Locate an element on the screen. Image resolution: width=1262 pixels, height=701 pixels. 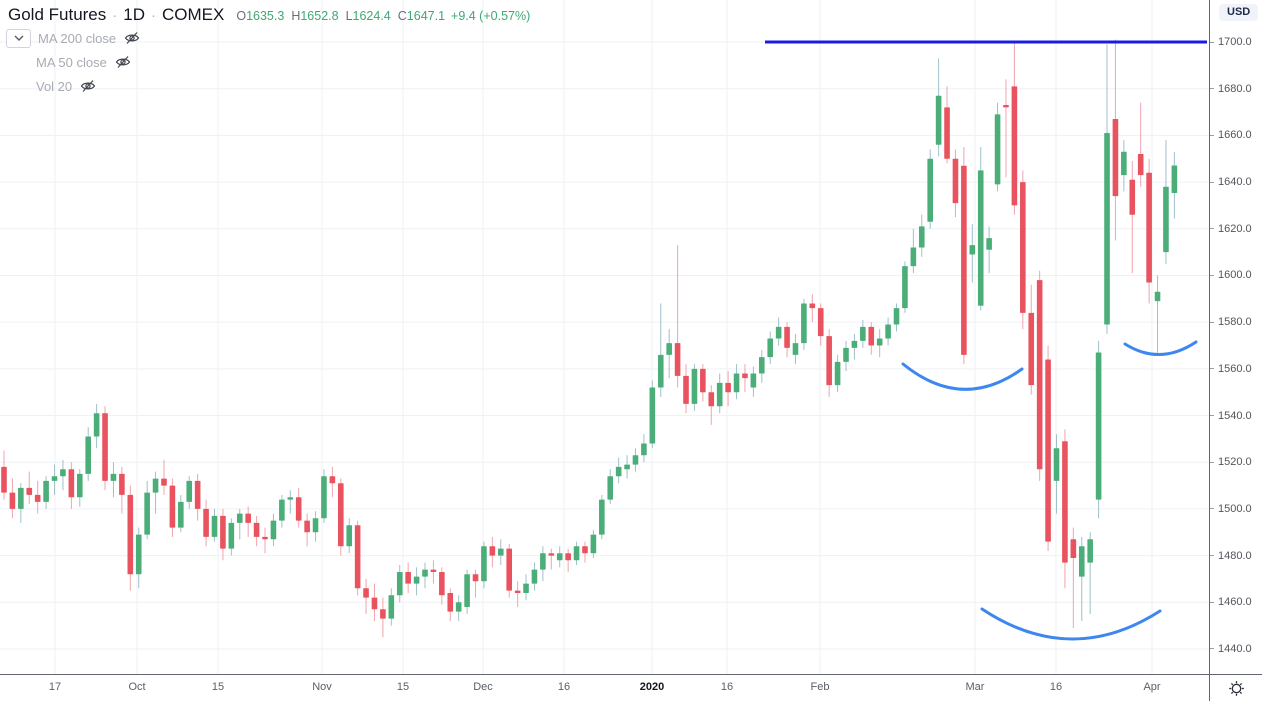
price-axis-label: 1520.0 is located at coordinates (1235, 462).